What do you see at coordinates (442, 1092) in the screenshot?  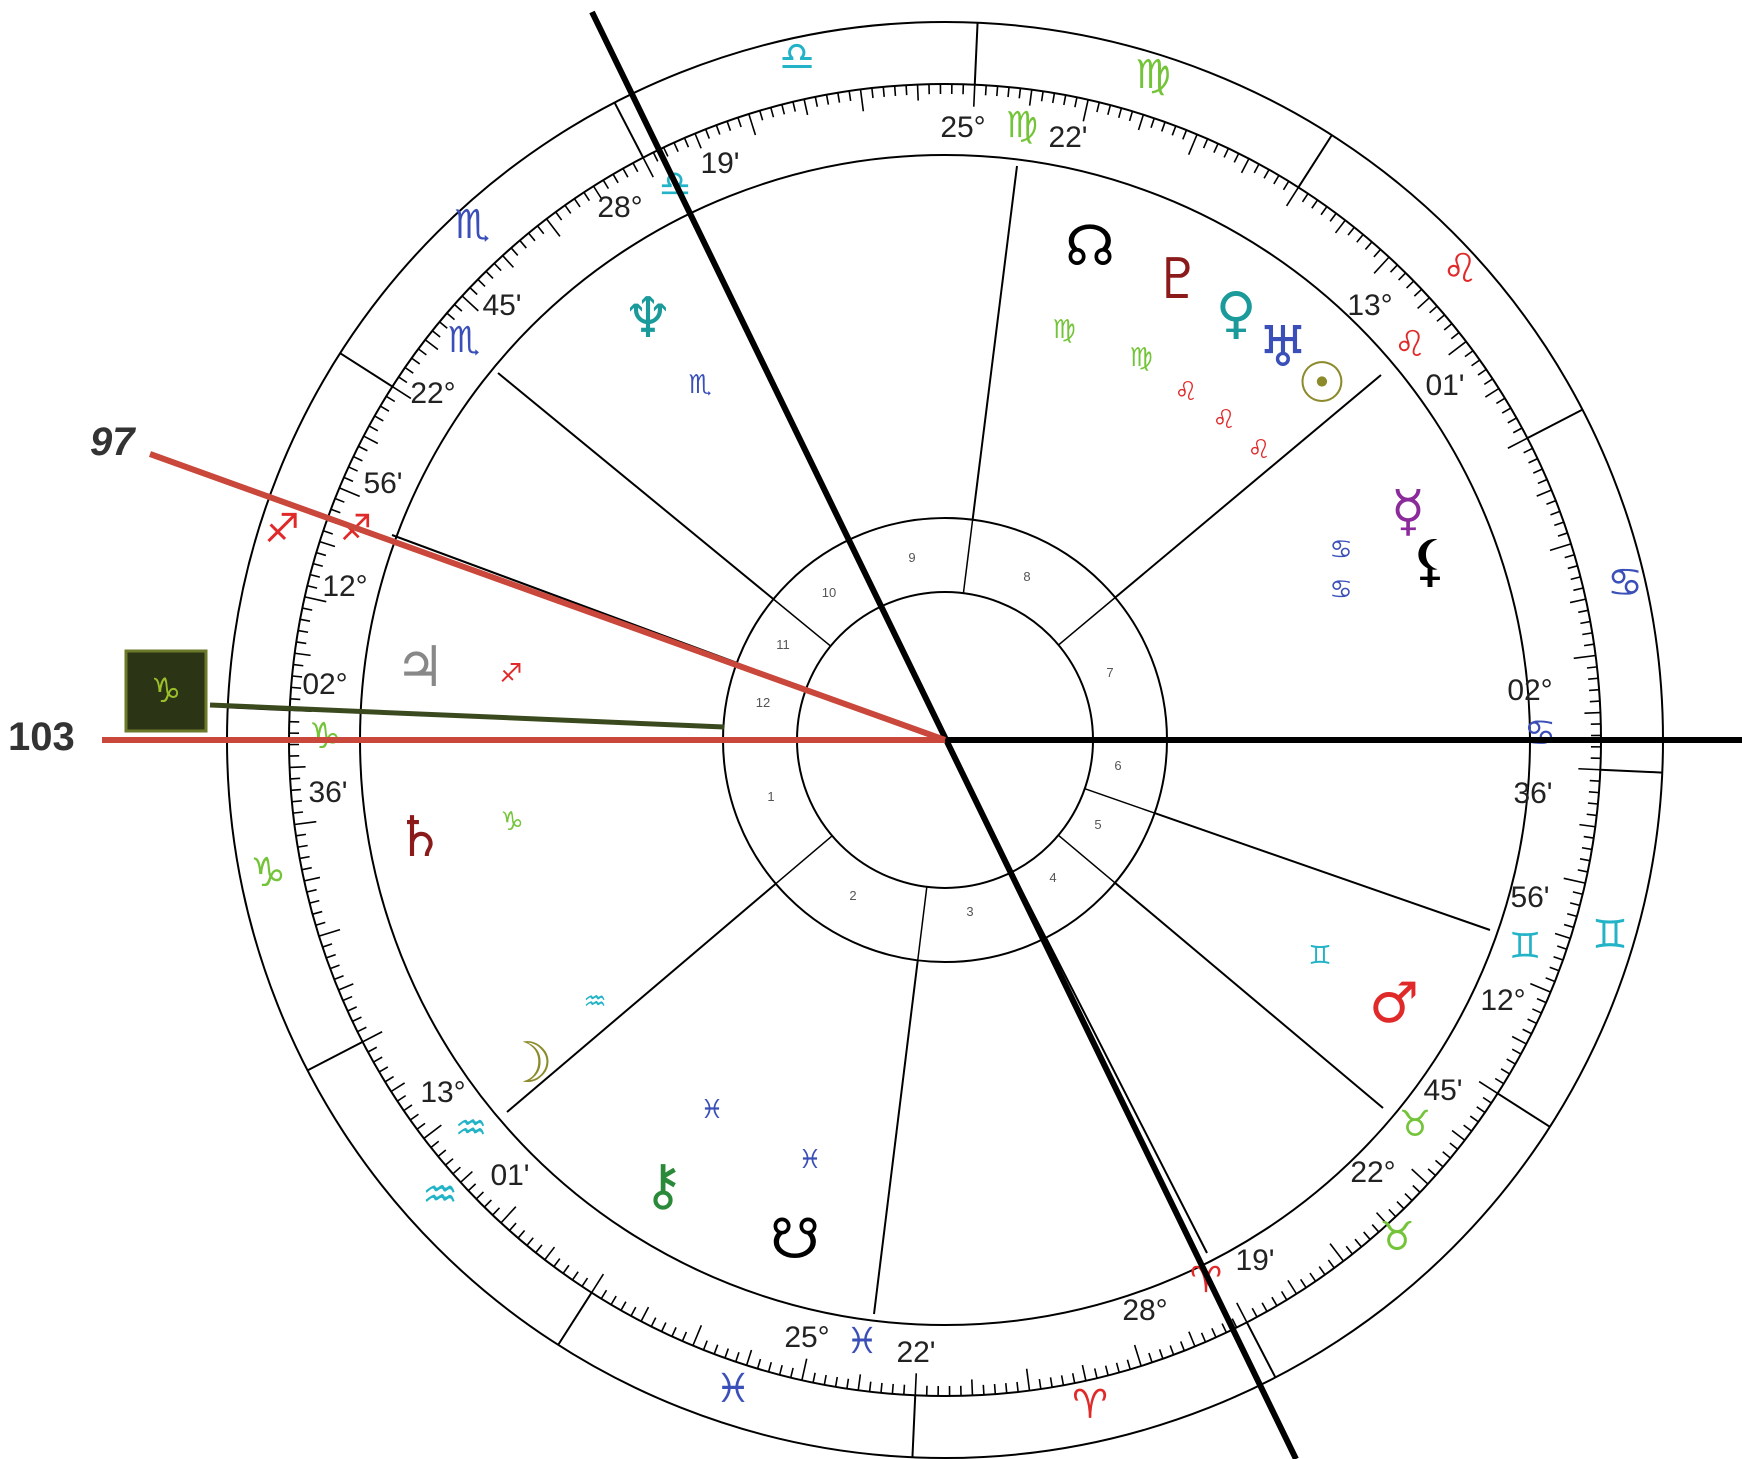 I see `cusp-degree: 13°` at bounding box center [442, 1092].